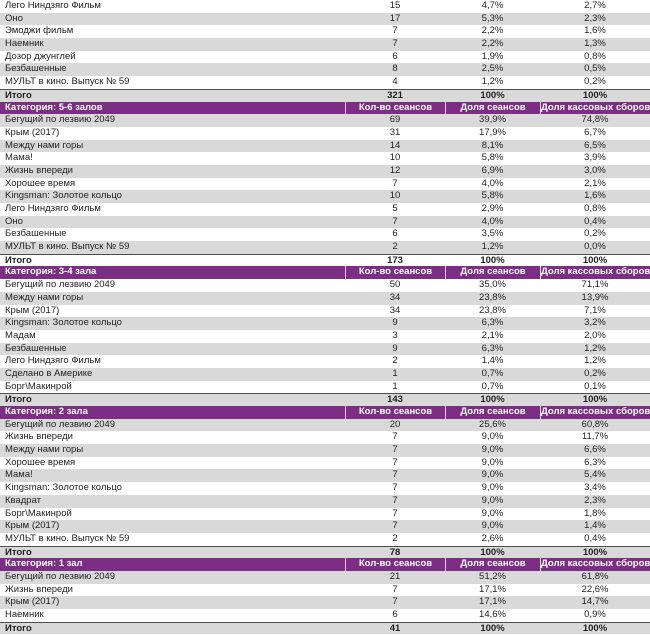 Image resolution: width=650 pixels, height=635 pixels. Describe the element at coordinates (595, 589) in the screenshot. I see `boxoffice-share-cell: 22,6%` at that location.